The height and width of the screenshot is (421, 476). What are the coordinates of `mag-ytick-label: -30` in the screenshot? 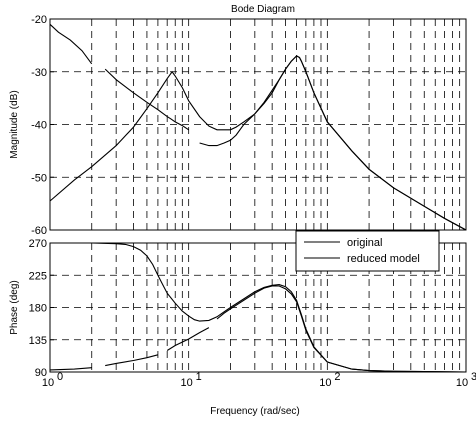 It's located at (39, 73).